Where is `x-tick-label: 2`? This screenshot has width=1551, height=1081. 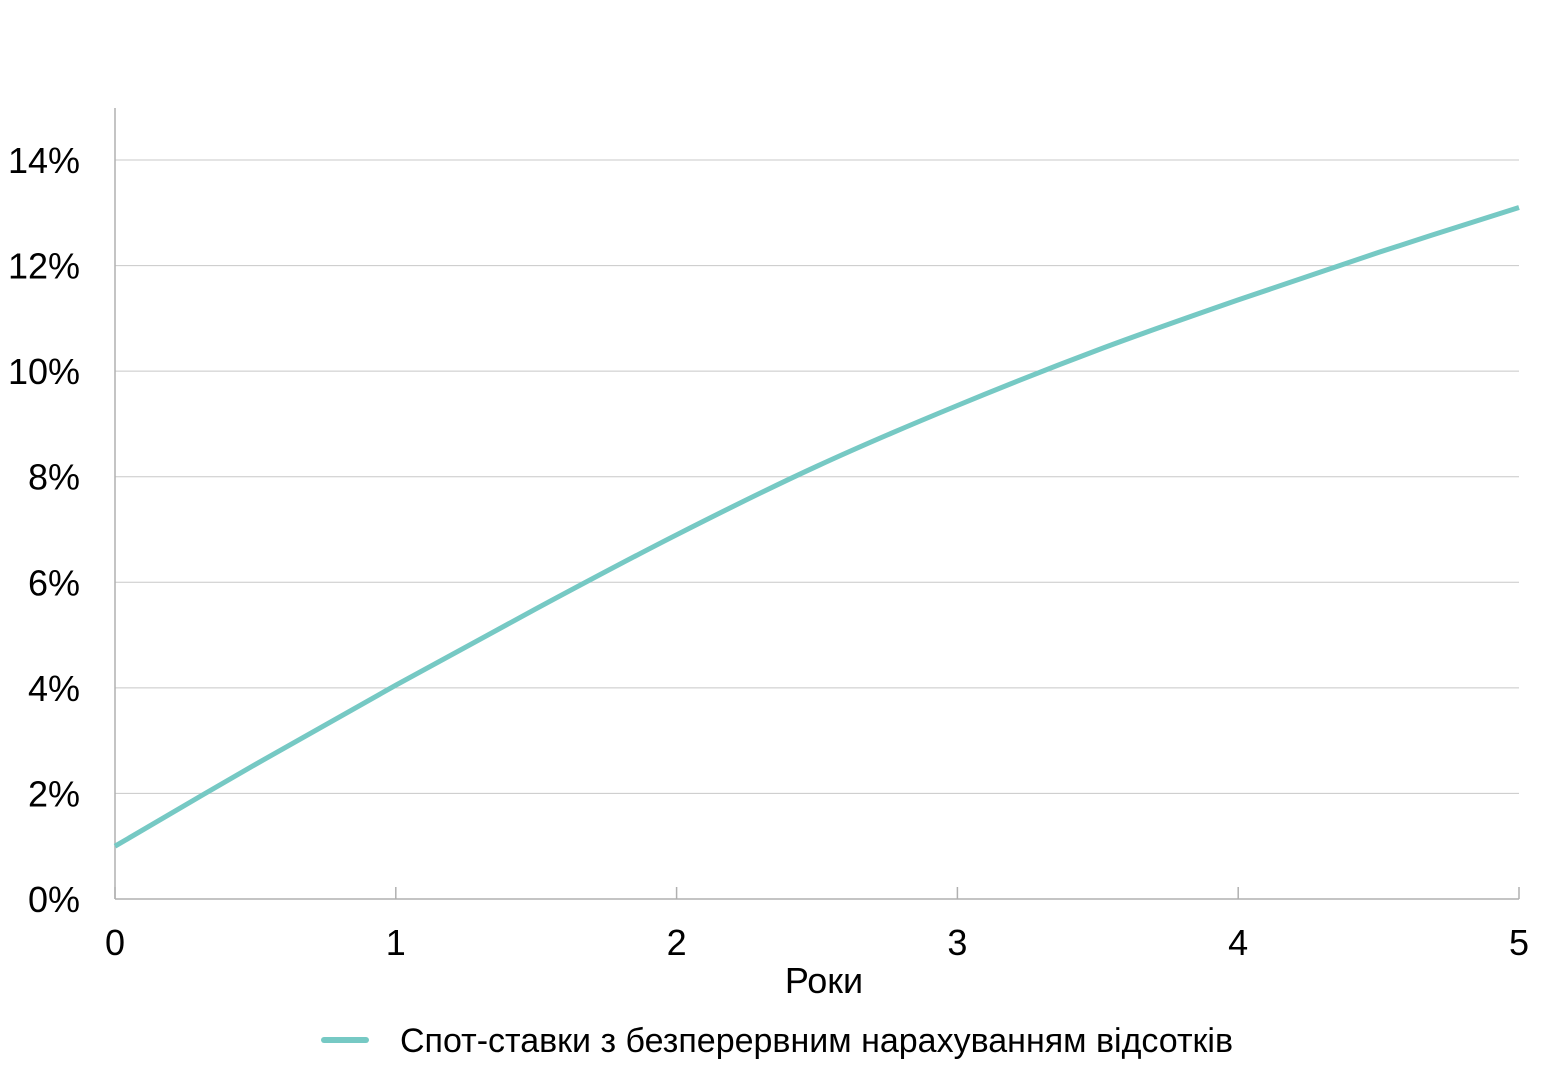 x-tick-label: 2 is located at coordinates (677, 942).